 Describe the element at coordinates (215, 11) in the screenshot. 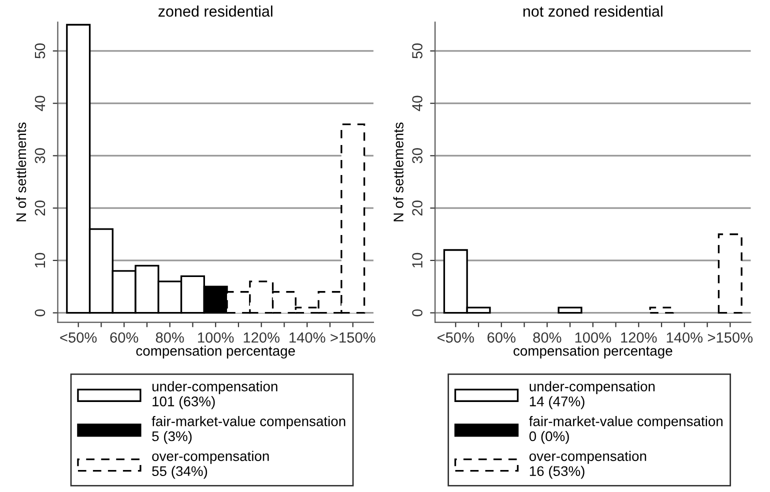

I see `chart-title: zoned residential` at that location.